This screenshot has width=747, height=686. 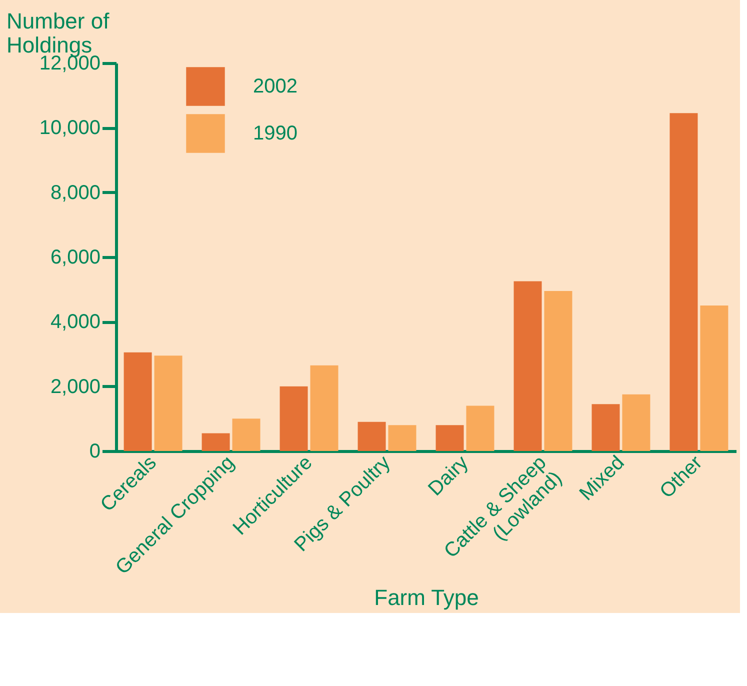 What do you see at coordinates (69, 128) in the screenshot?
I see `y-tick-label: 10,000` at bounding box center [69, 128].